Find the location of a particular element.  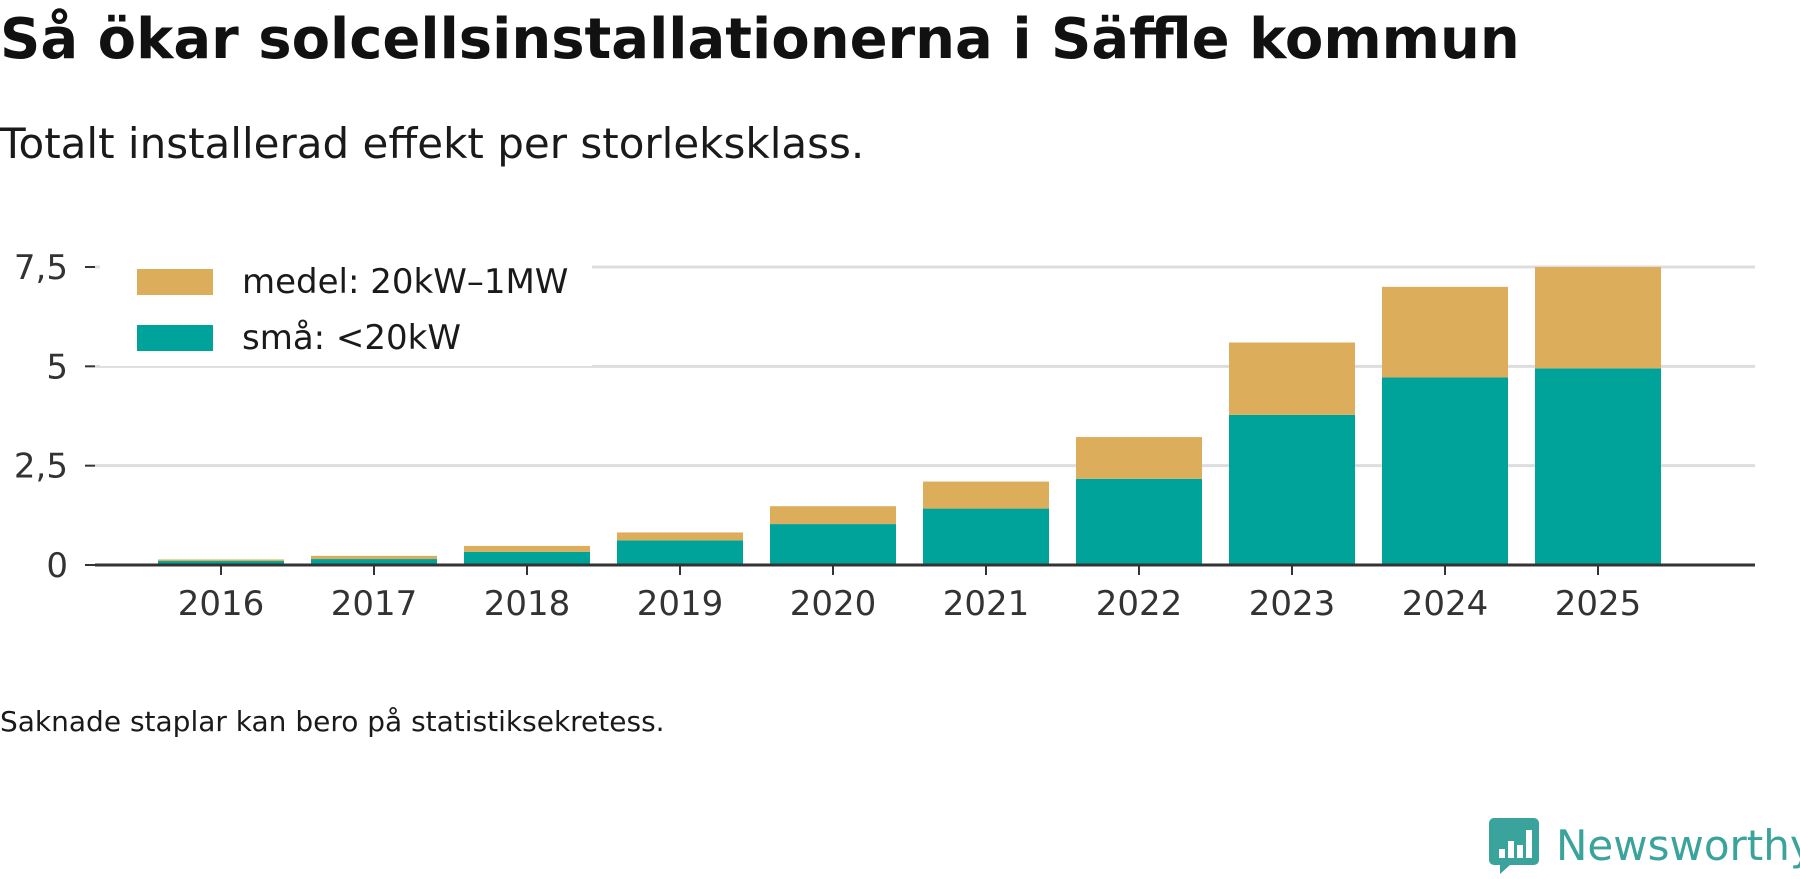

x-tick-label: 2018 is located at coordinates (527, 604).